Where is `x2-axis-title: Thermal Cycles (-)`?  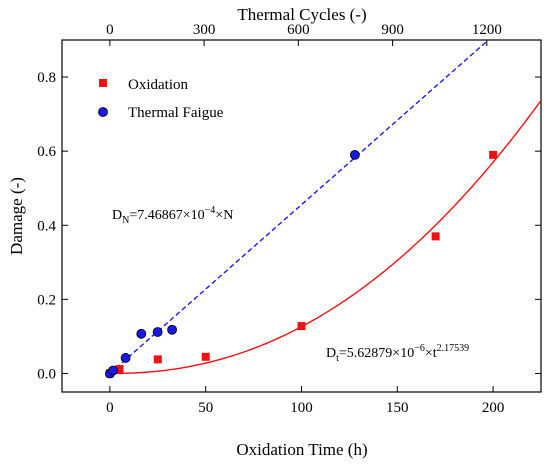 x2-axis-title: Thermal Cycles (-) is located at coordinates (301, 14).